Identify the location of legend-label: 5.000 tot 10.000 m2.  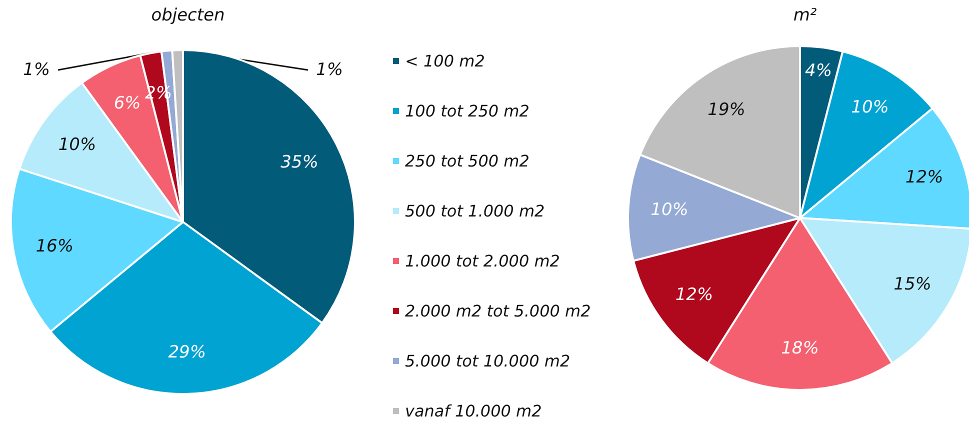
(487, 361).